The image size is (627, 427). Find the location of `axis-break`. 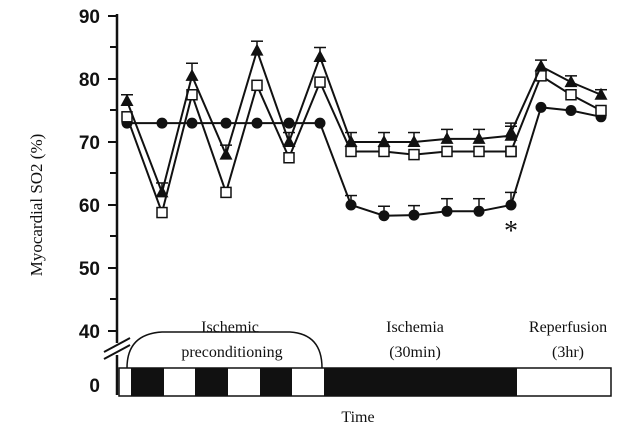

axis-break is located at coordinates (117, 348).